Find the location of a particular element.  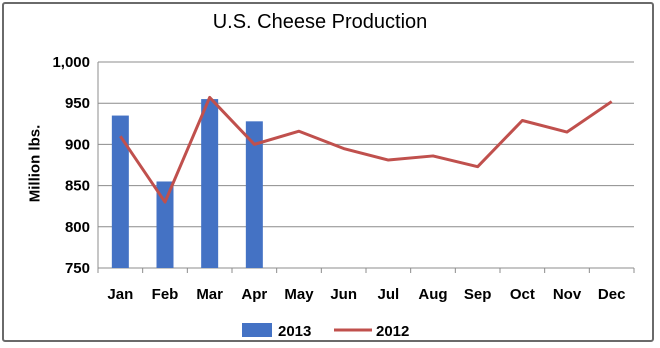

x-tick-label: Apr is located at coordinates (254, 294).